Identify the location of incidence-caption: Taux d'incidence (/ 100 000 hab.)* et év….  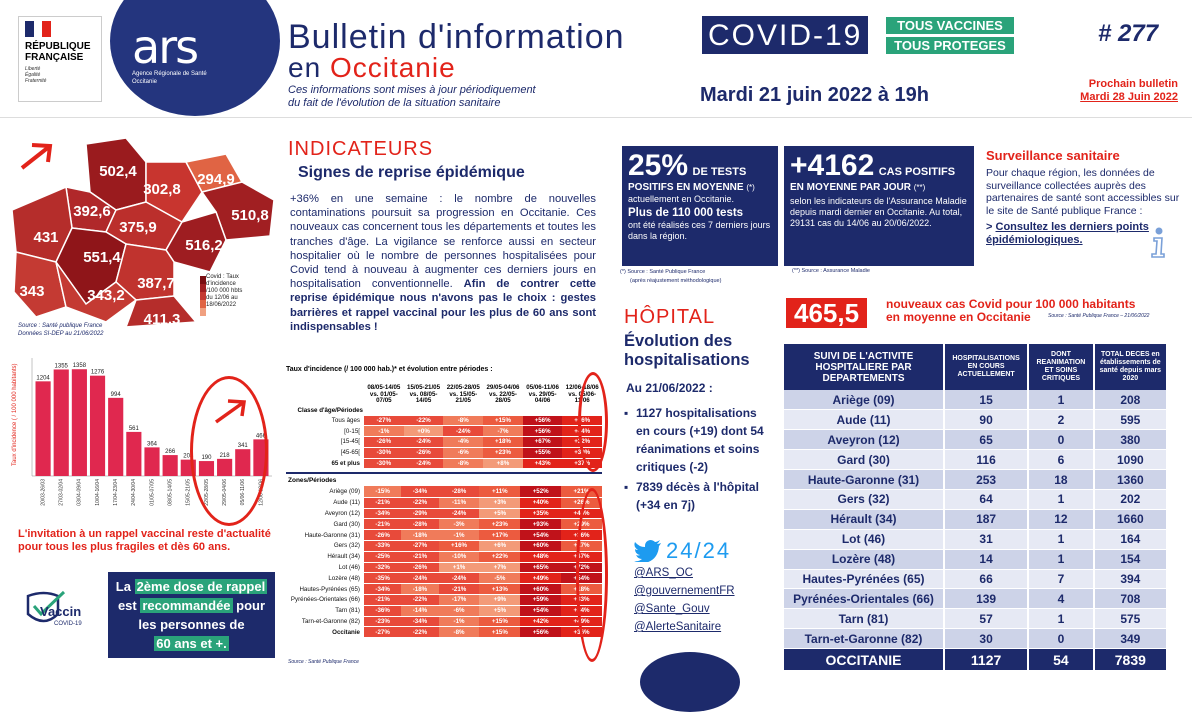
(389, 369).